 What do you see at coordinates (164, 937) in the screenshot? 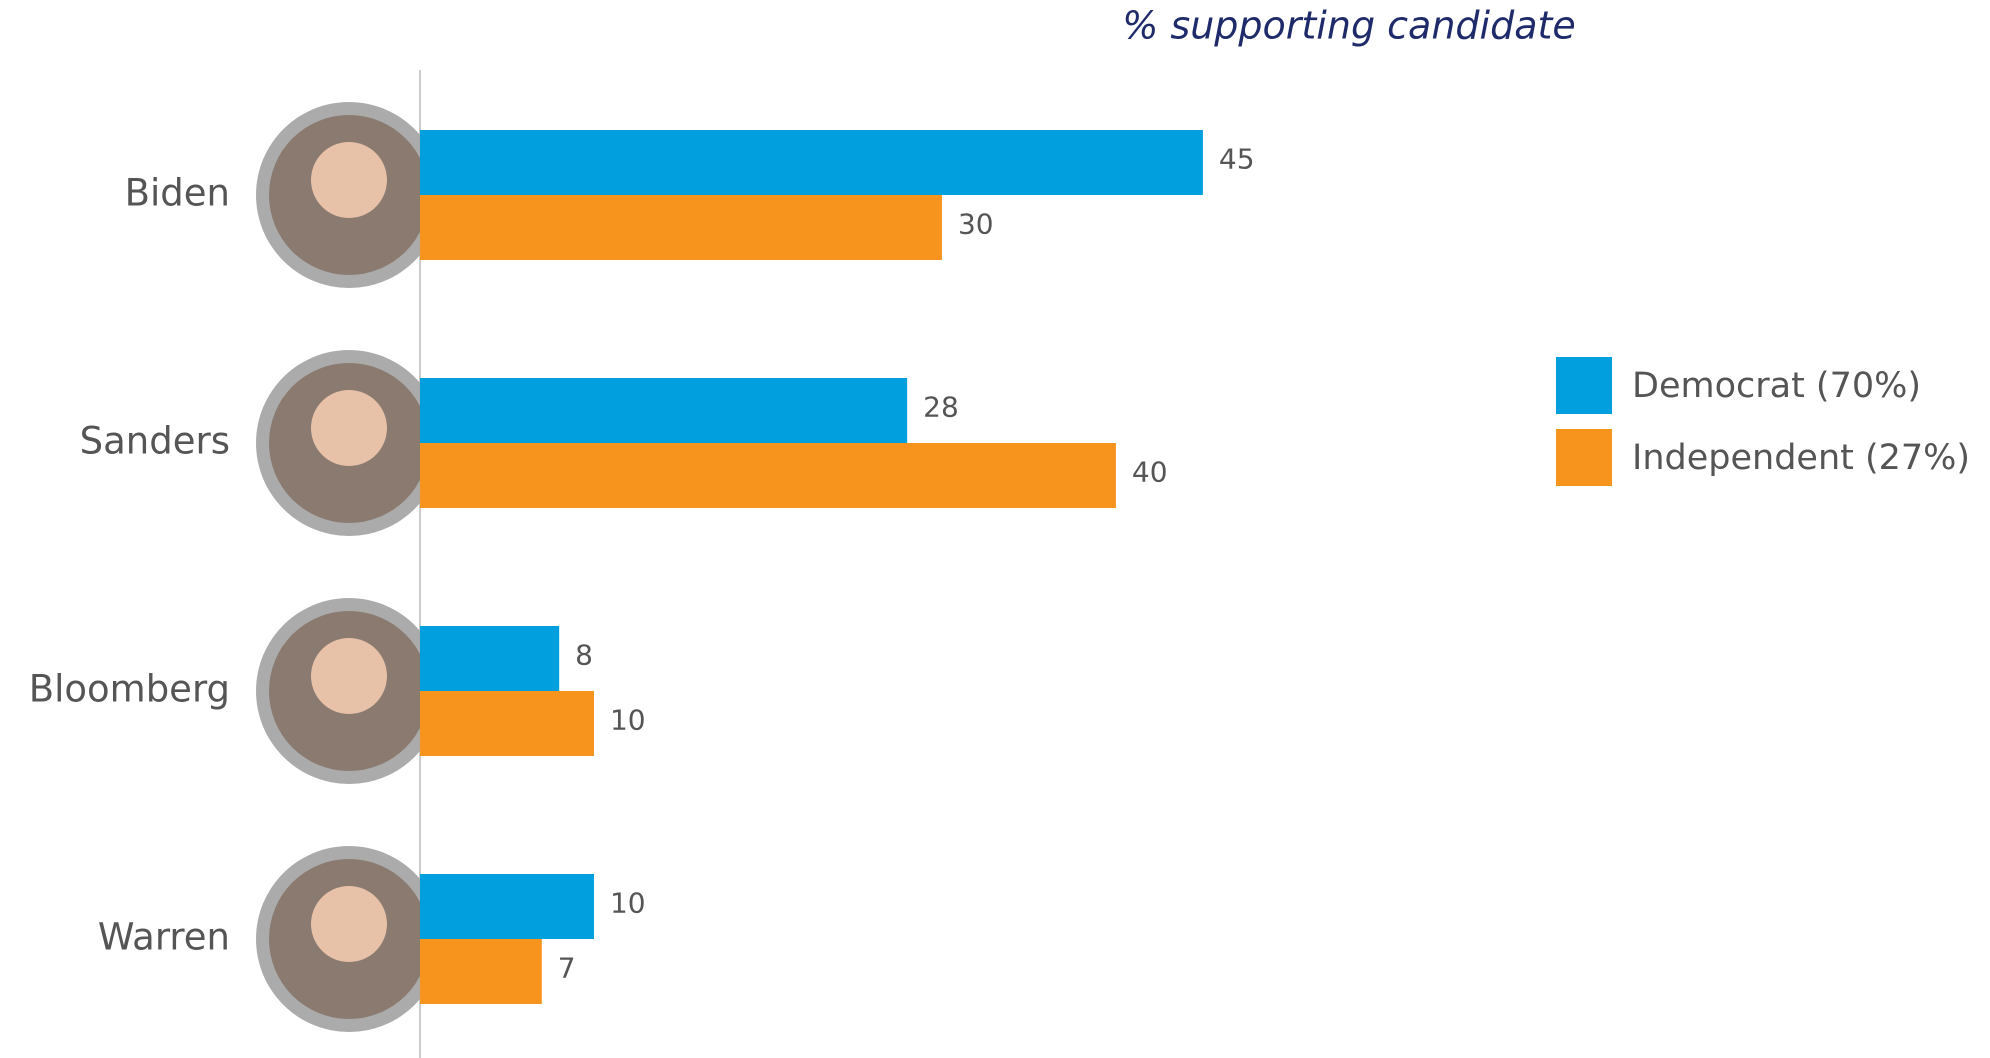
I see `category-label: Warren` at bounding box center [164, 937].